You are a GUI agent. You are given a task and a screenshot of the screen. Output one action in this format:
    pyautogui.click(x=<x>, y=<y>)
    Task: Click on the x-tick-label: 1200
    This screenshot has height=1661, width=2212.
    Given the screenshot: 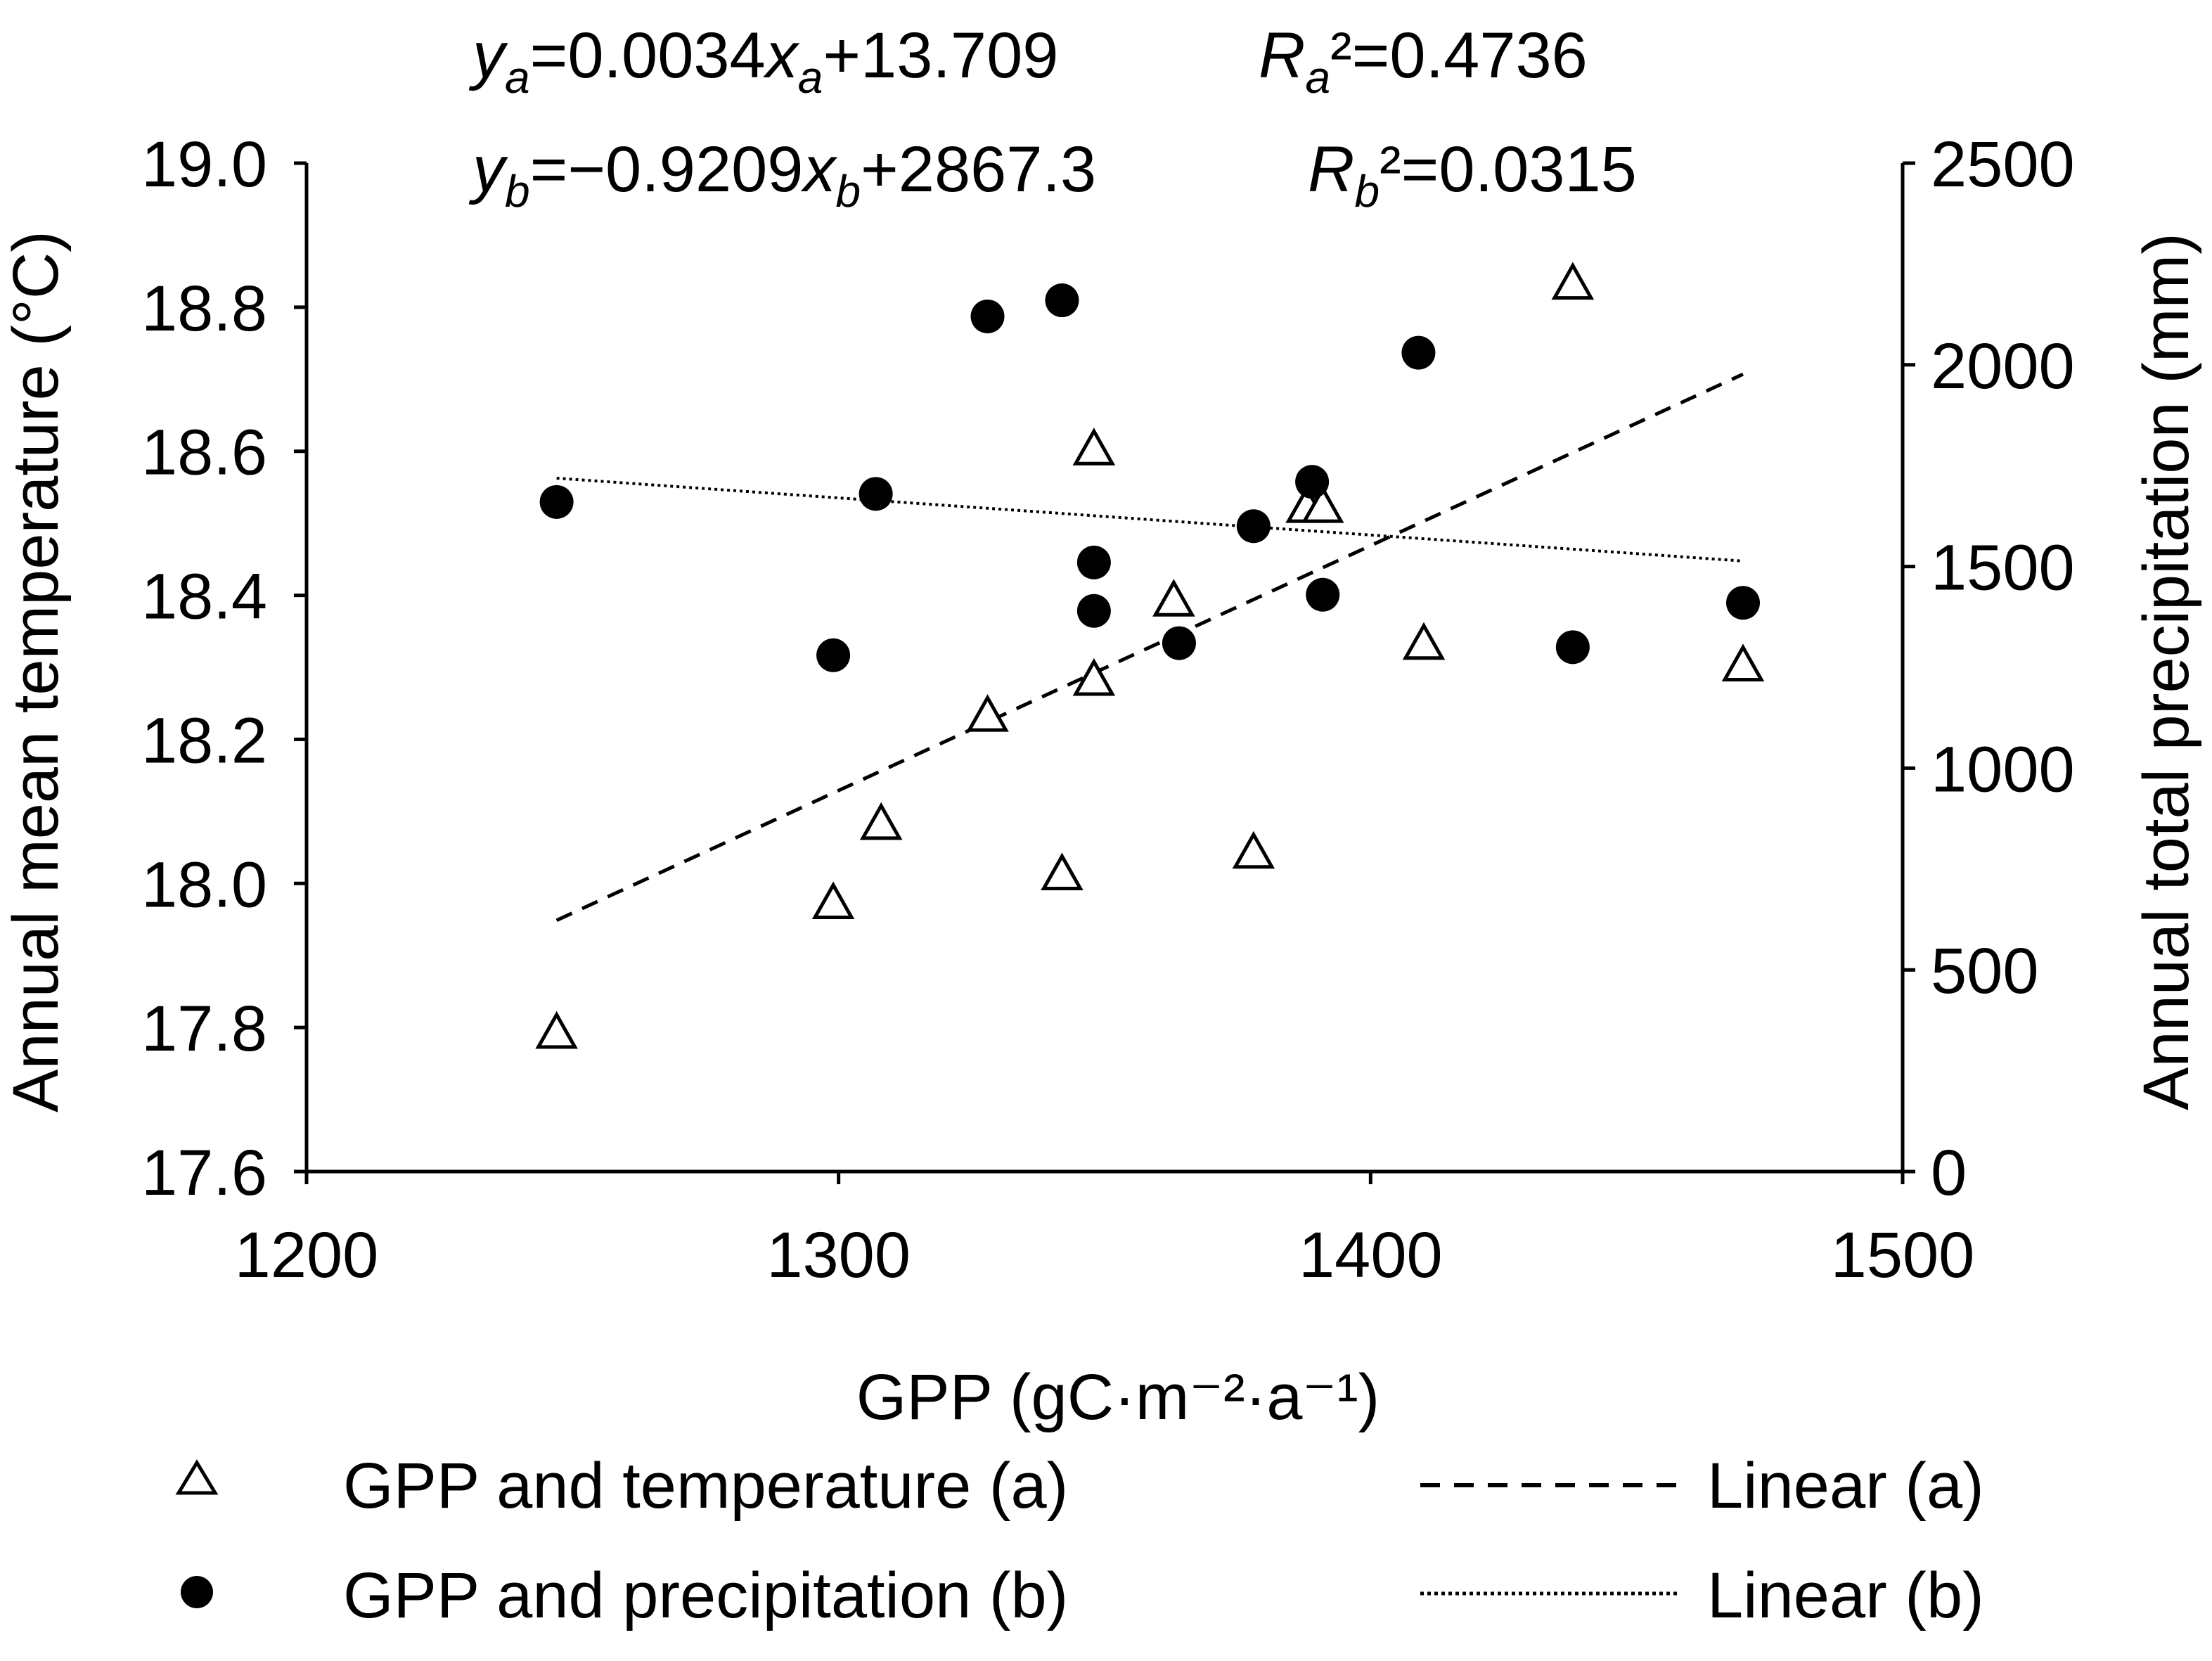 What is the action you would take?
    pyautogui.click(x=307, y=1255)
    